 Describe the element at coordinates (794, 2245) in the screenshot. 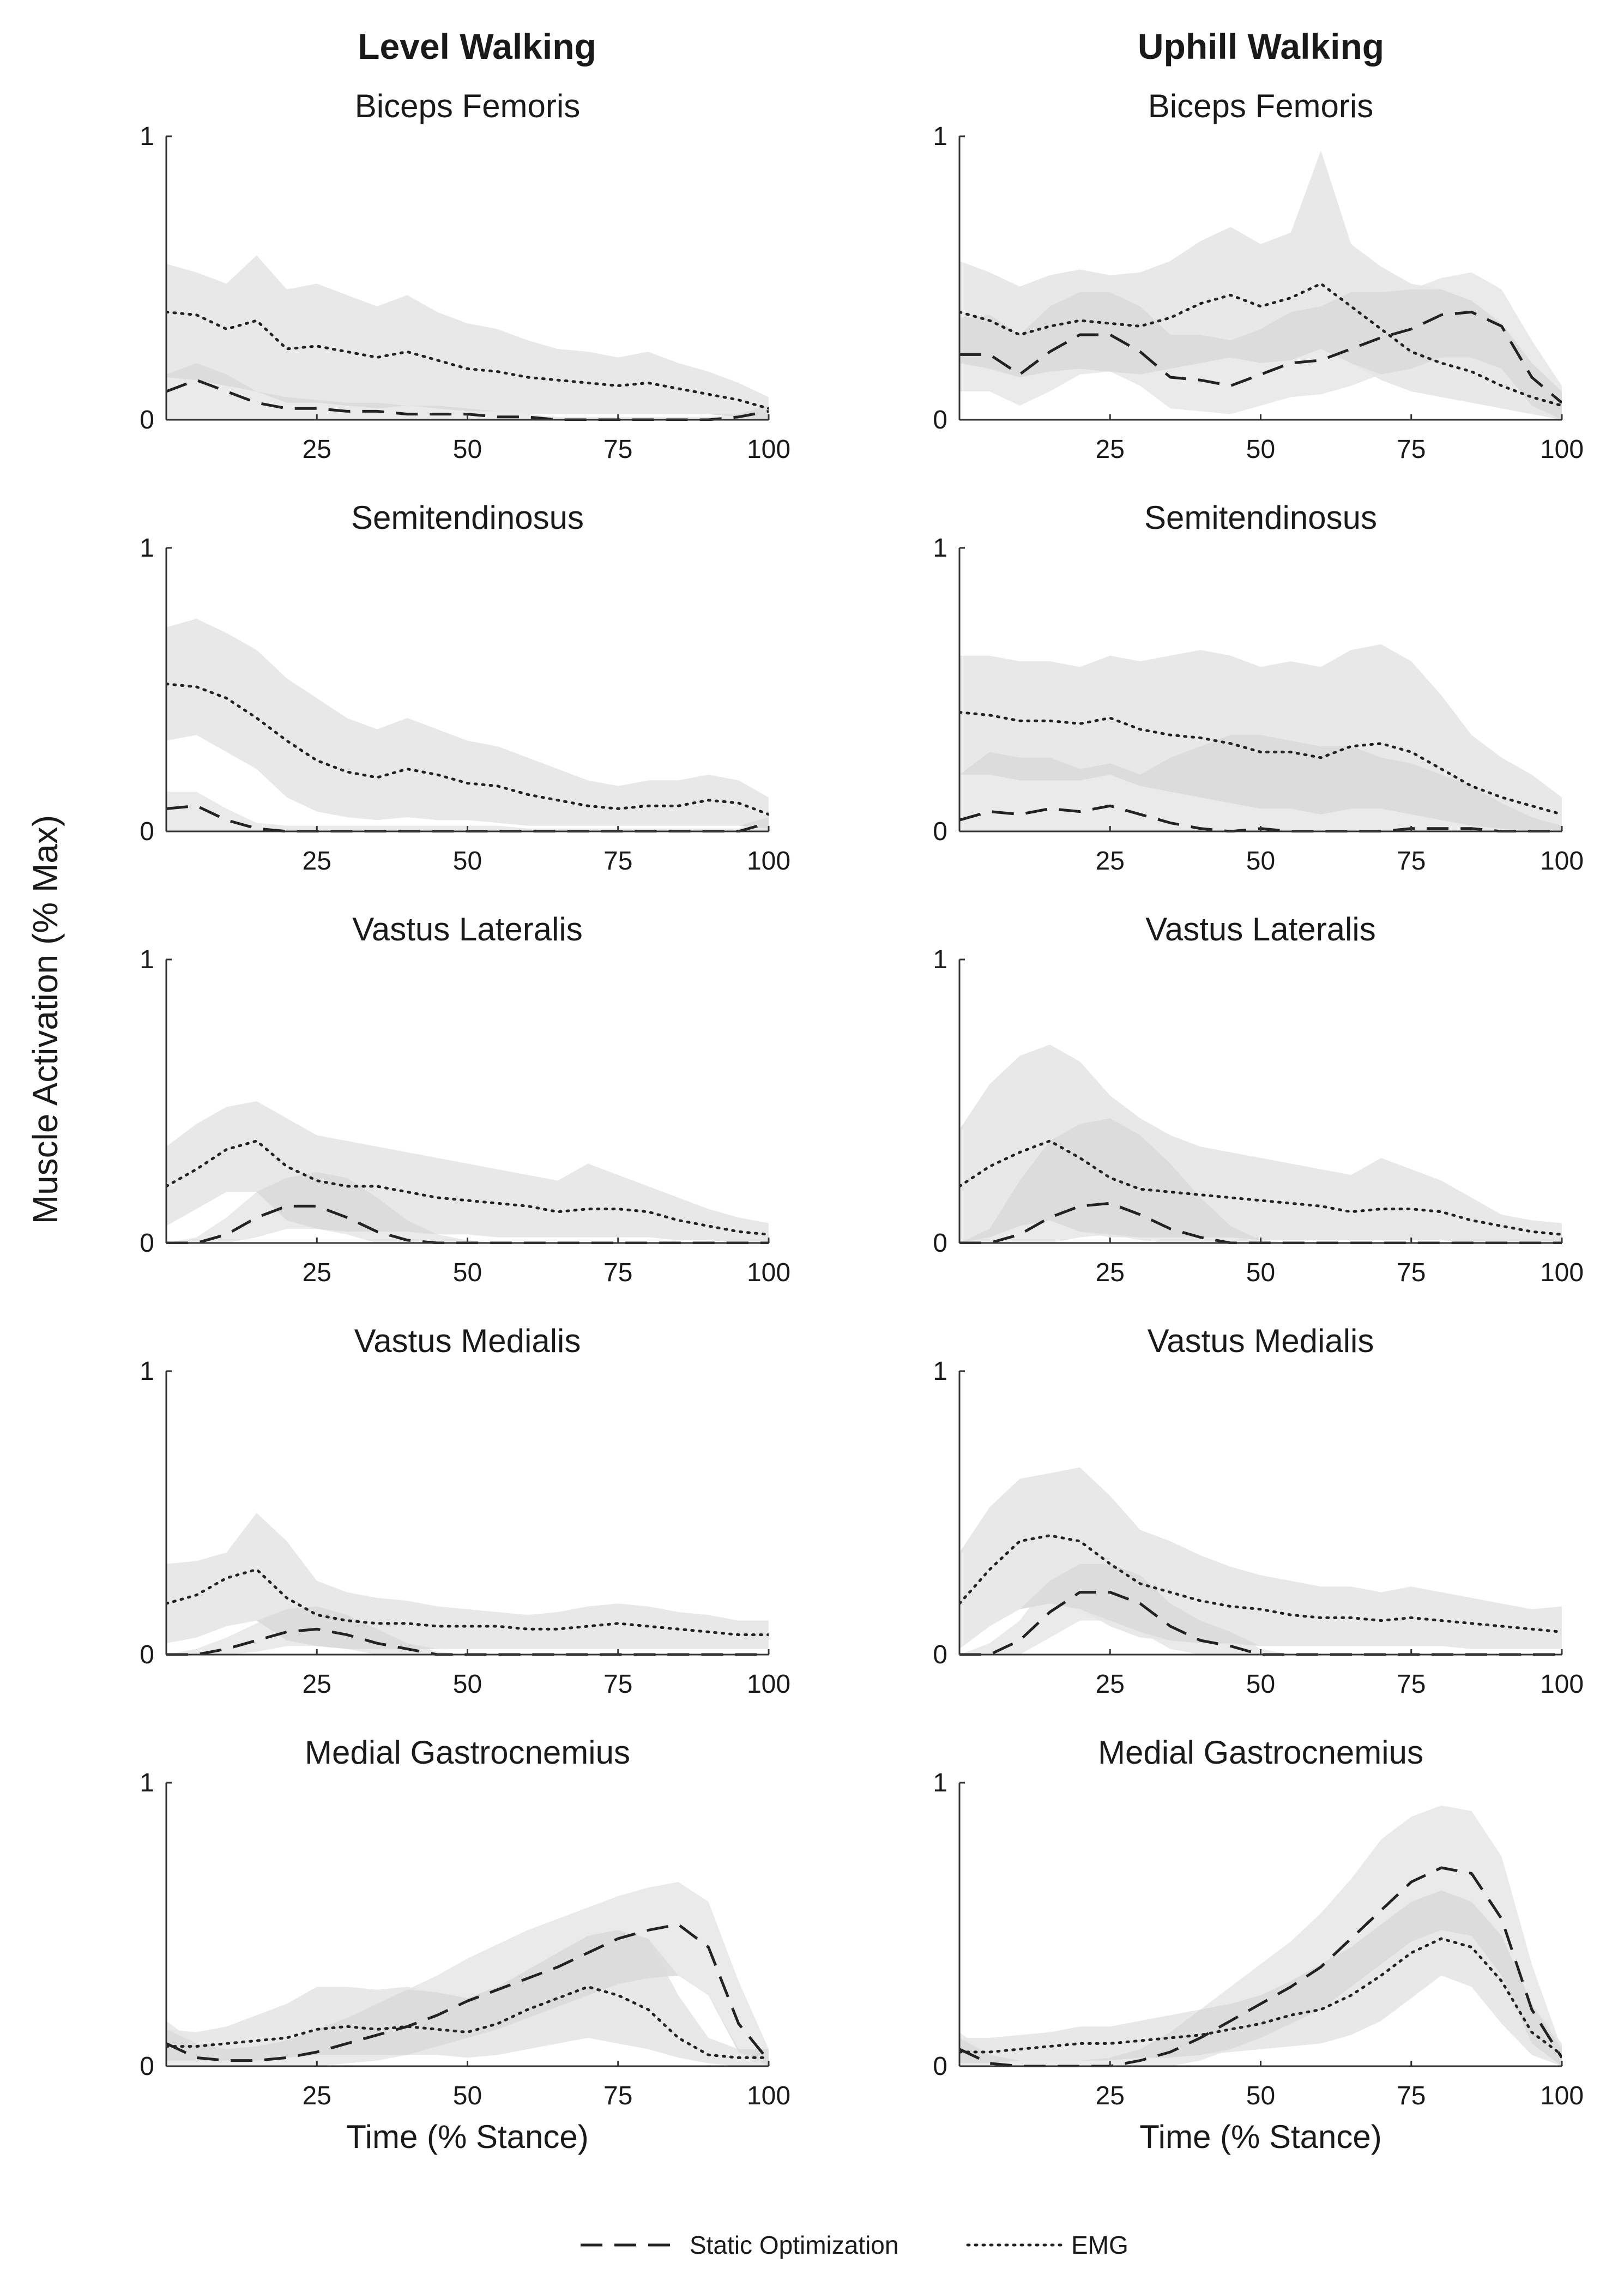

I see `legend-static-optimization-label: Static Optimization` at that location.